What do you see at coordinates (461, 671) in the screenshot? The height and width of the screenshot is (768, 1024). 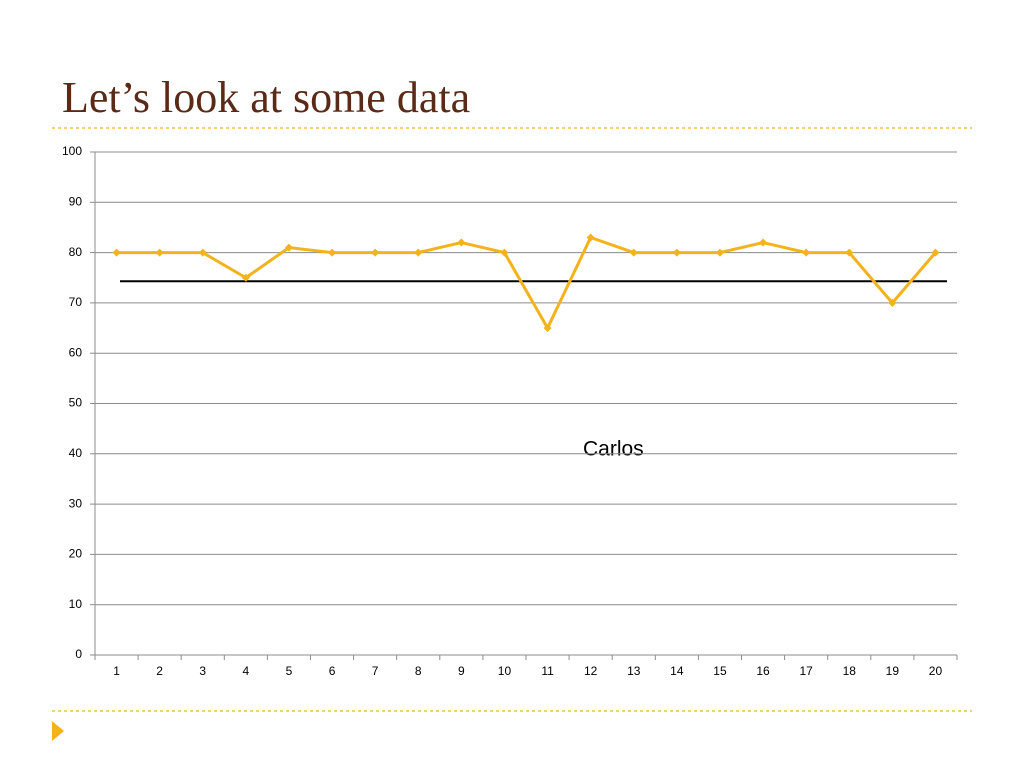 I see `x-tick-label: 9` at bounding box center [461, 671].